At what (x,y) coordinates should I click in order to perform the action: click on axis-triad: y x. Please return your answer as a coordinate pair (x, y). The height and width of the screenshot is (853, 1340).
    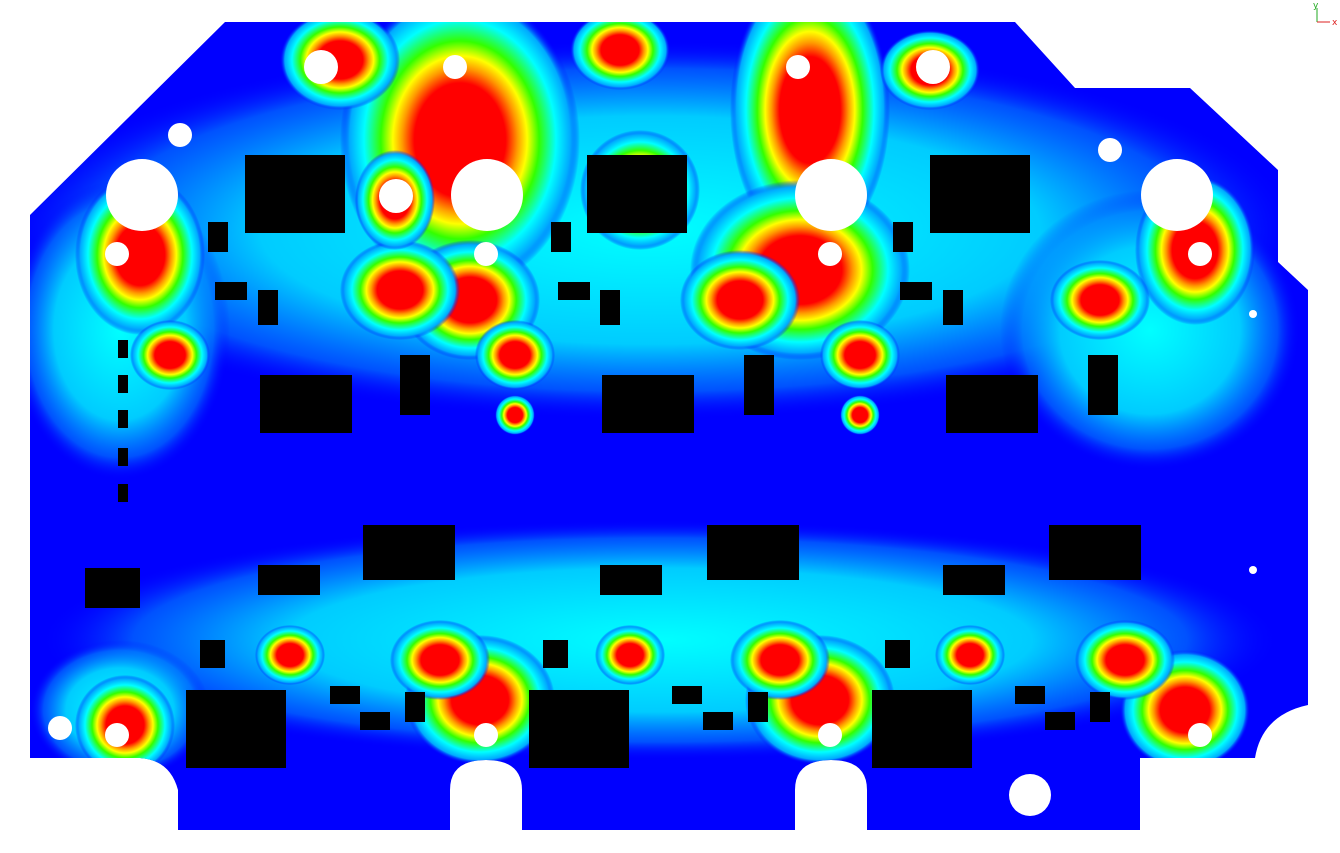
    Looking at the image, I should click on (1325, 14).